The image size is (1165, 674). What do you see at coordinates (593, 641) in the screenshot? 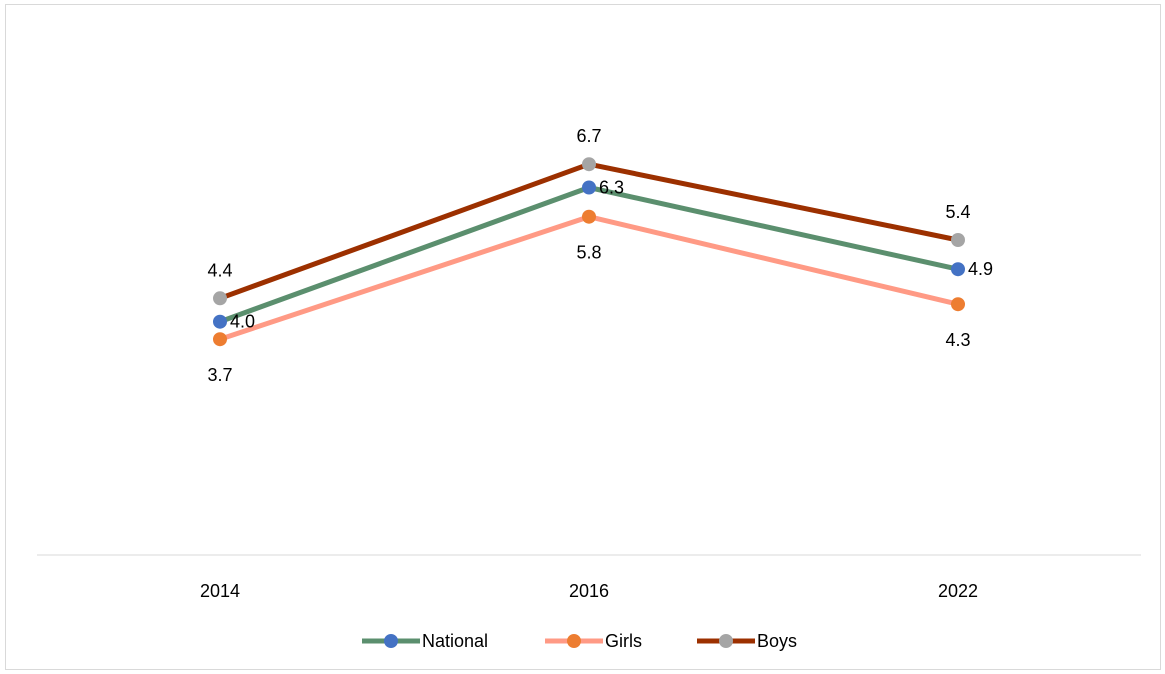
I see `legend-item-girls: Girls` at bounding box center [593, 641].